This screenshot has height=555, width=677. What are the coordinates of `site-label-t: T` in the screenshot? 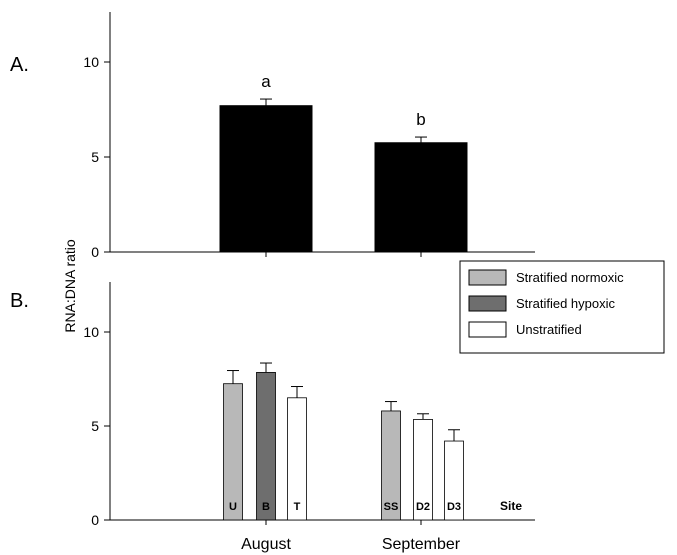 It's located at (297, 507).